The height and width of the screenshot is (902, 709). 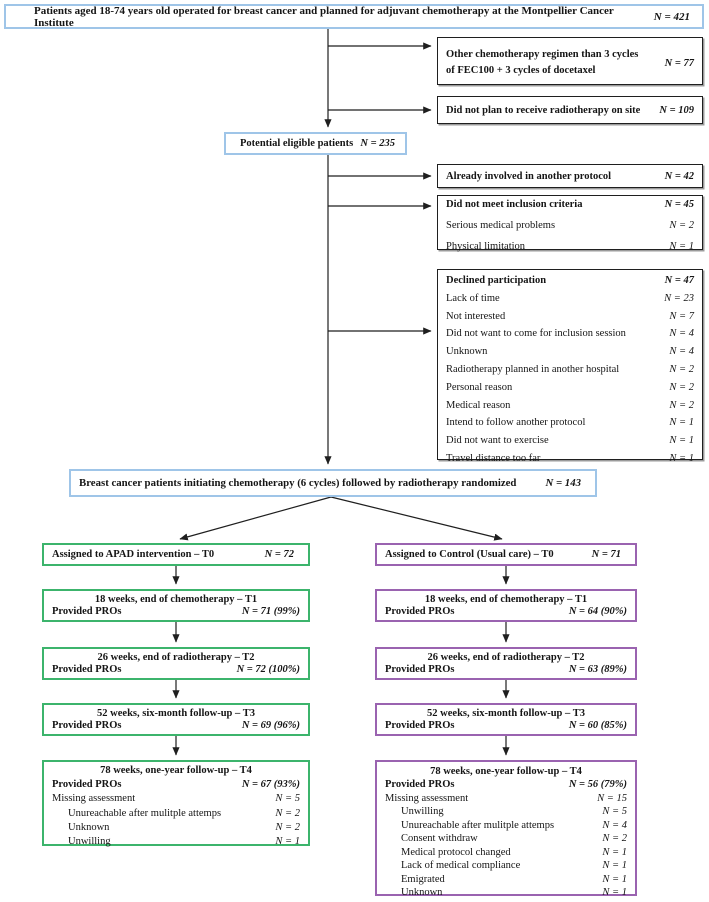 I want to click on stat-row: Personal reason N = 2, so click(x=570, y=387).